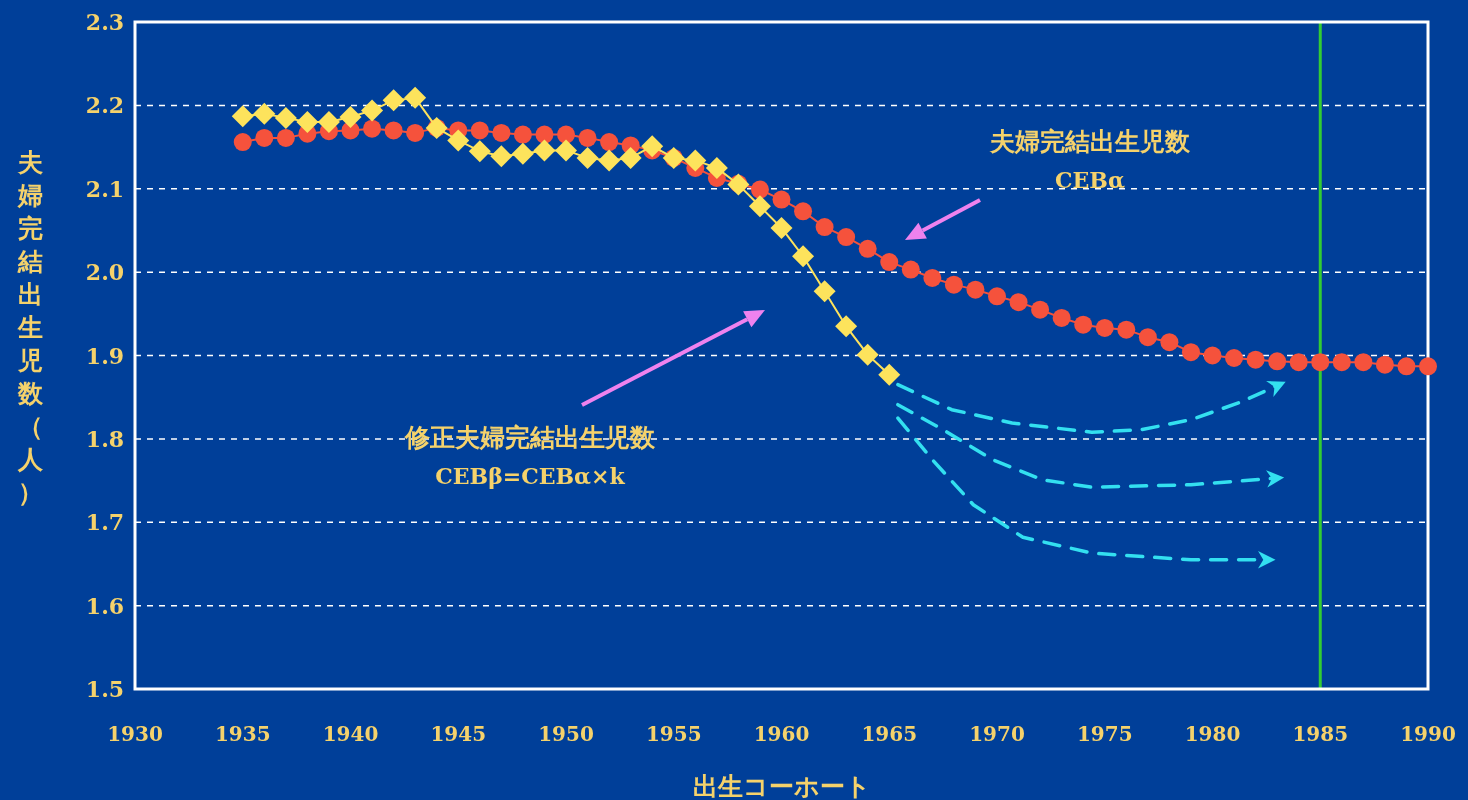 This screenshot has height=800, width=1468. Describe the element at coordinates (242, 734) in the screenshot. I see `x-tick-label: 1935` at that location.